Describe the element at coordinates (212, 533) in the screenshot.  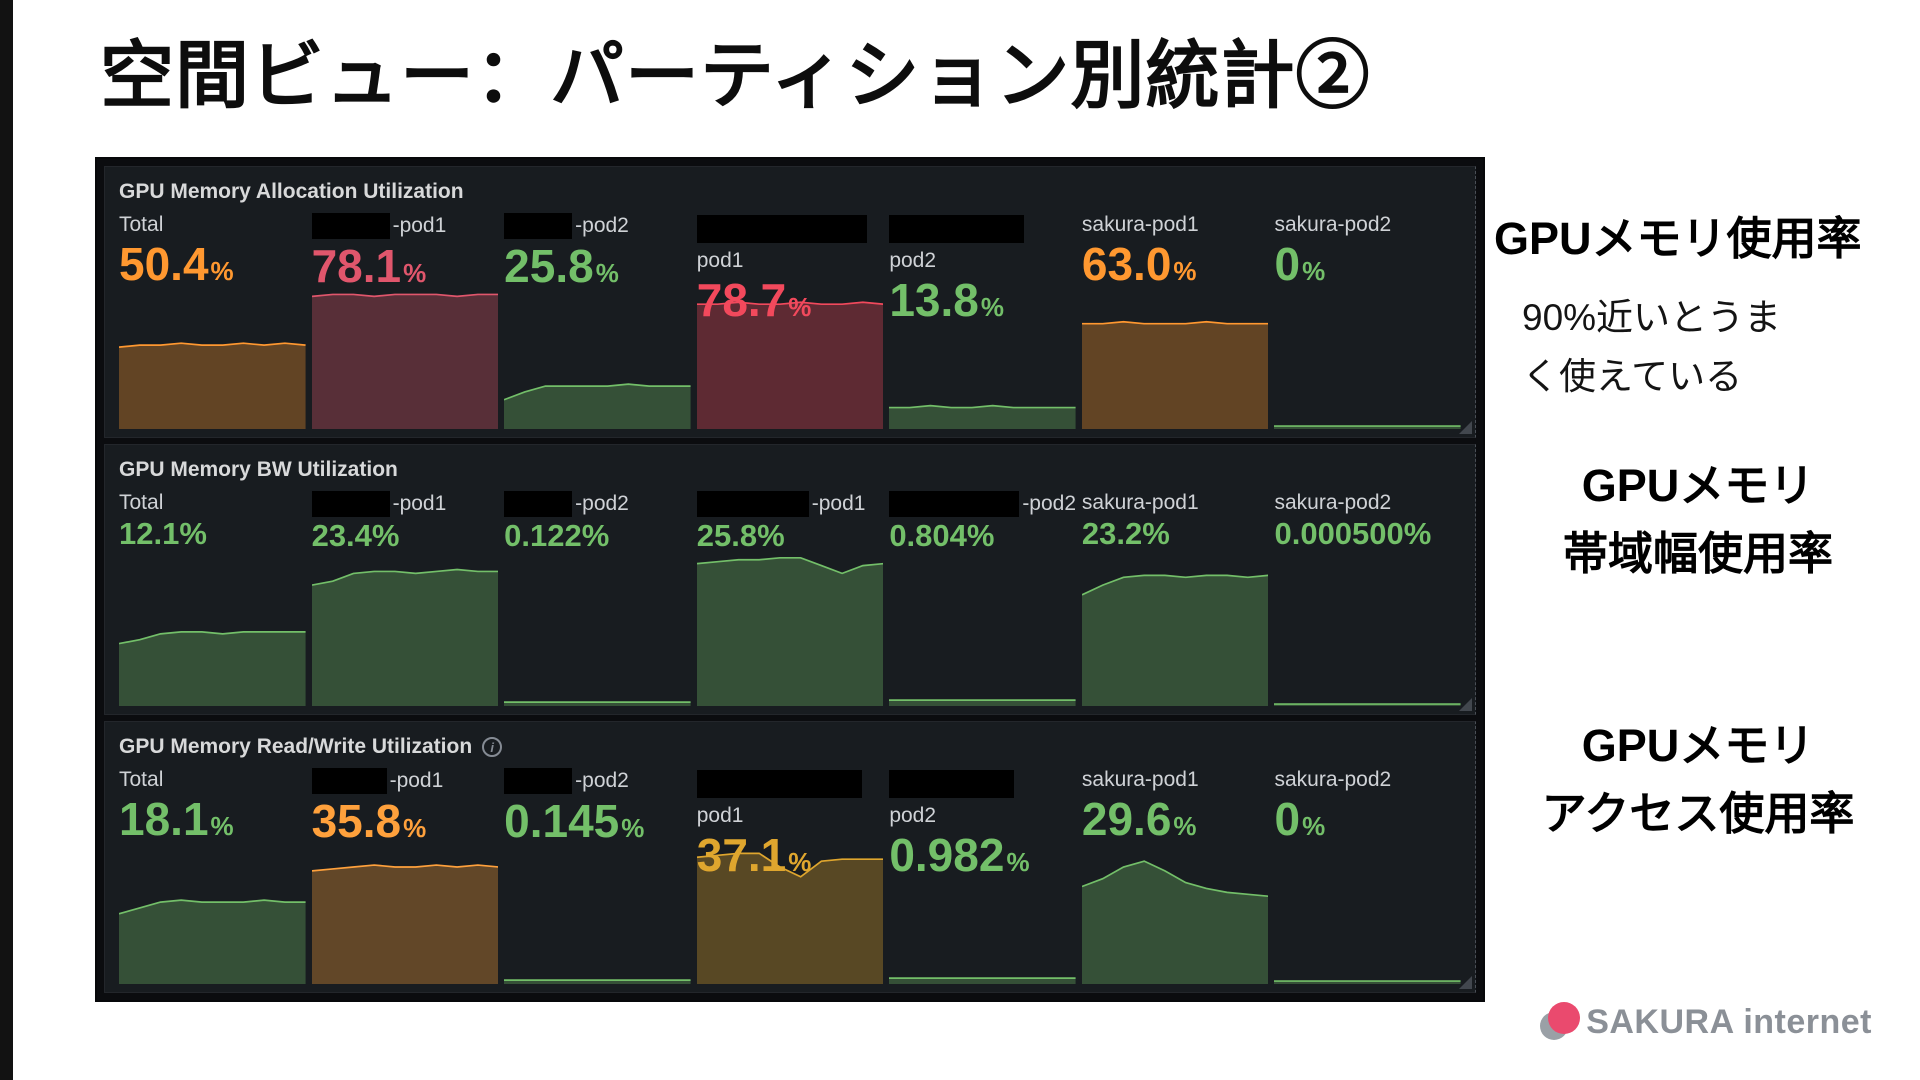
I see `stat-value: 12.1%` at that location.